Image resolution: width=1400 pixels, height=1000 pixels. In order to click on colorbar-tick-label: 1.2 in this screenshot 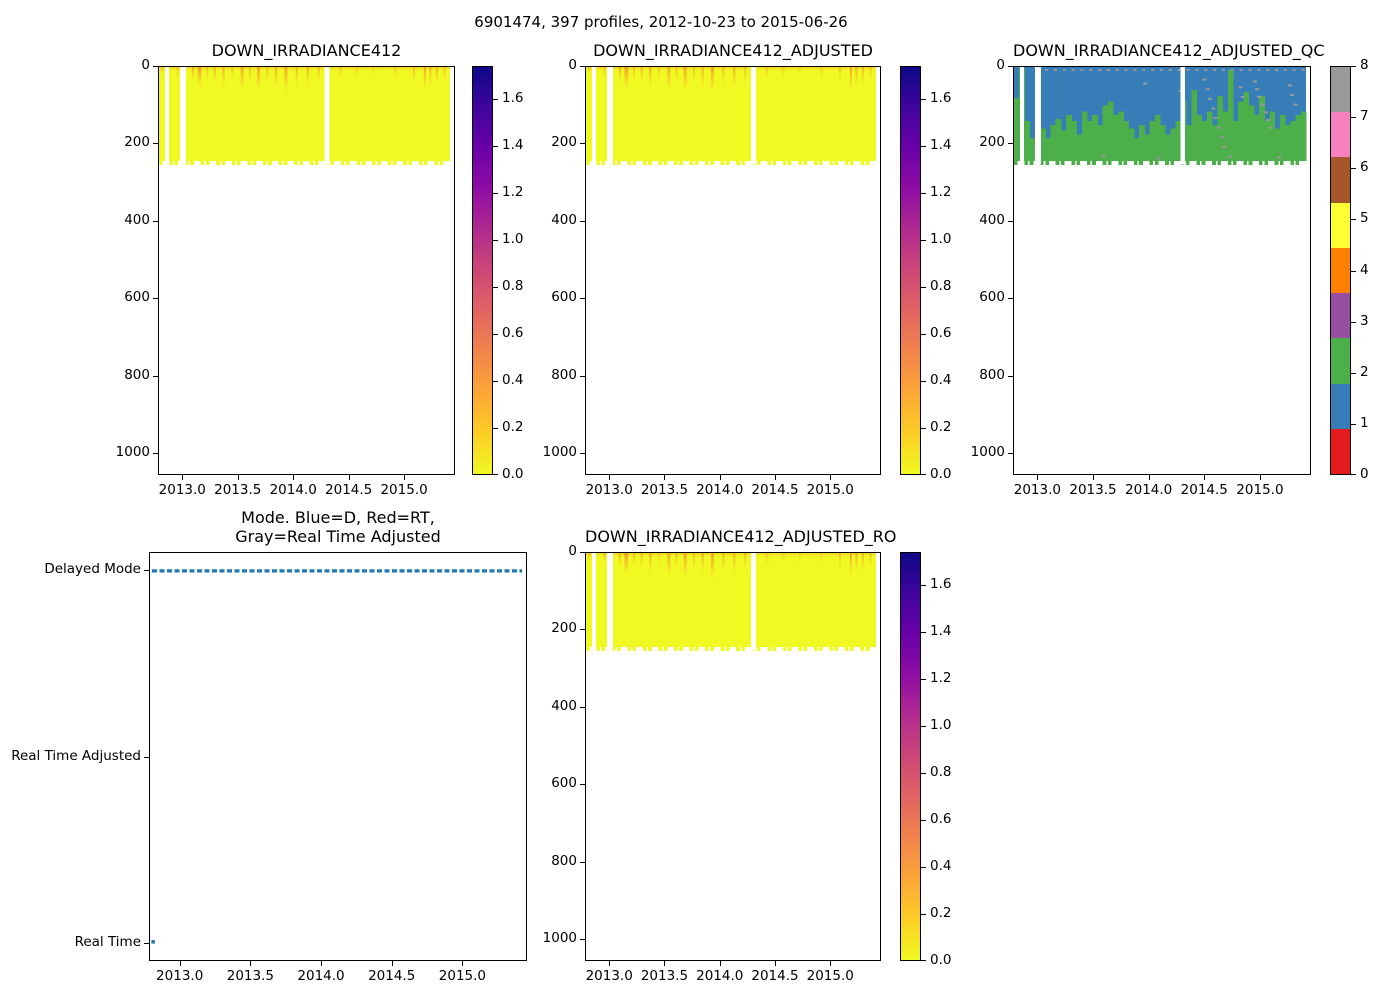, I will do `click(941, 677)`.